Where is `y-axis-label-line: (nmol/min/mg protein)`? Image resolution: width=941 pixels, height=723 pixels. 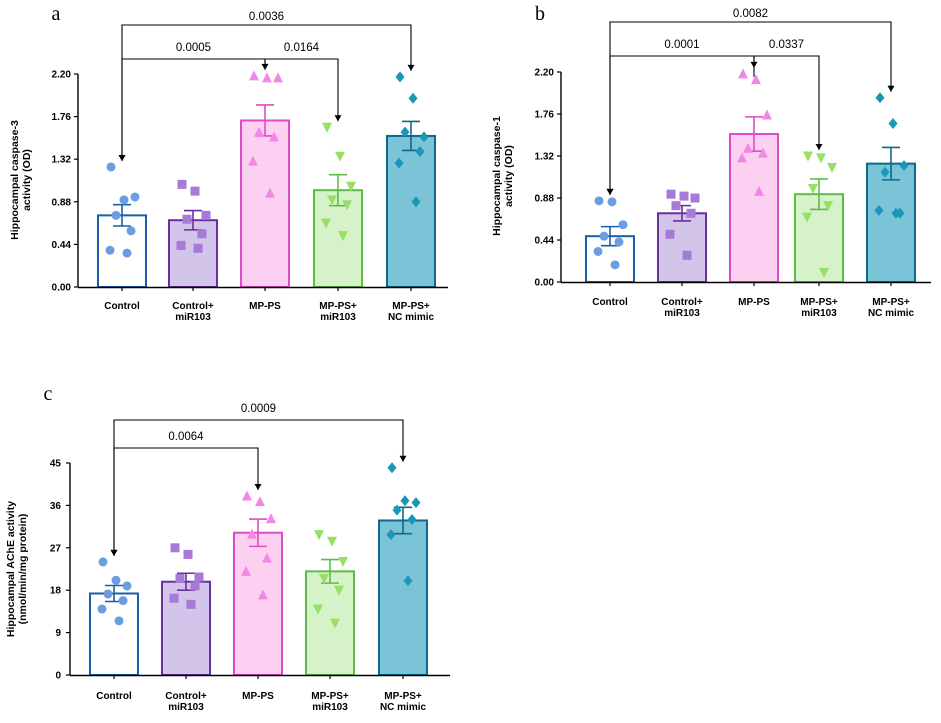
y-axis-label-line: (nmol/min/mg protein) is located at coordinates (23, 569).